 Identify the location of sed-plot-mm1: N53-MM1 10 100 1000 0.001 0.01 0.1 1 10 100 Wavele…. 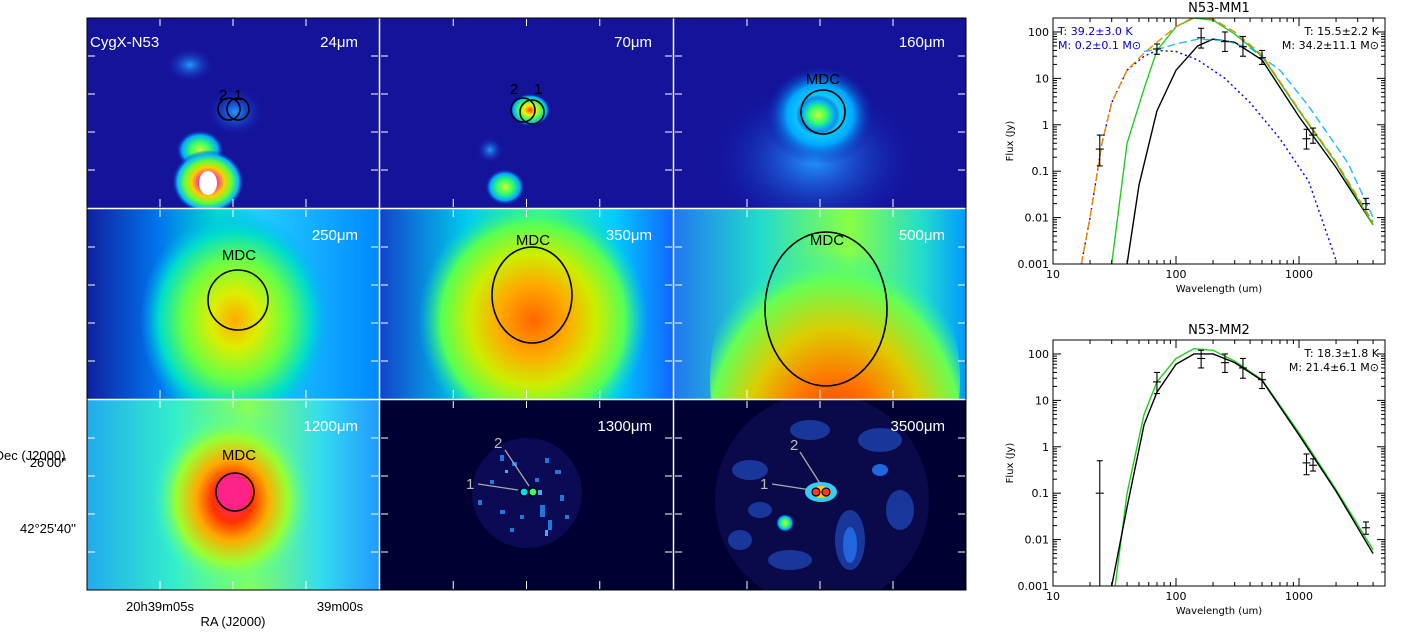
(1195, 148).